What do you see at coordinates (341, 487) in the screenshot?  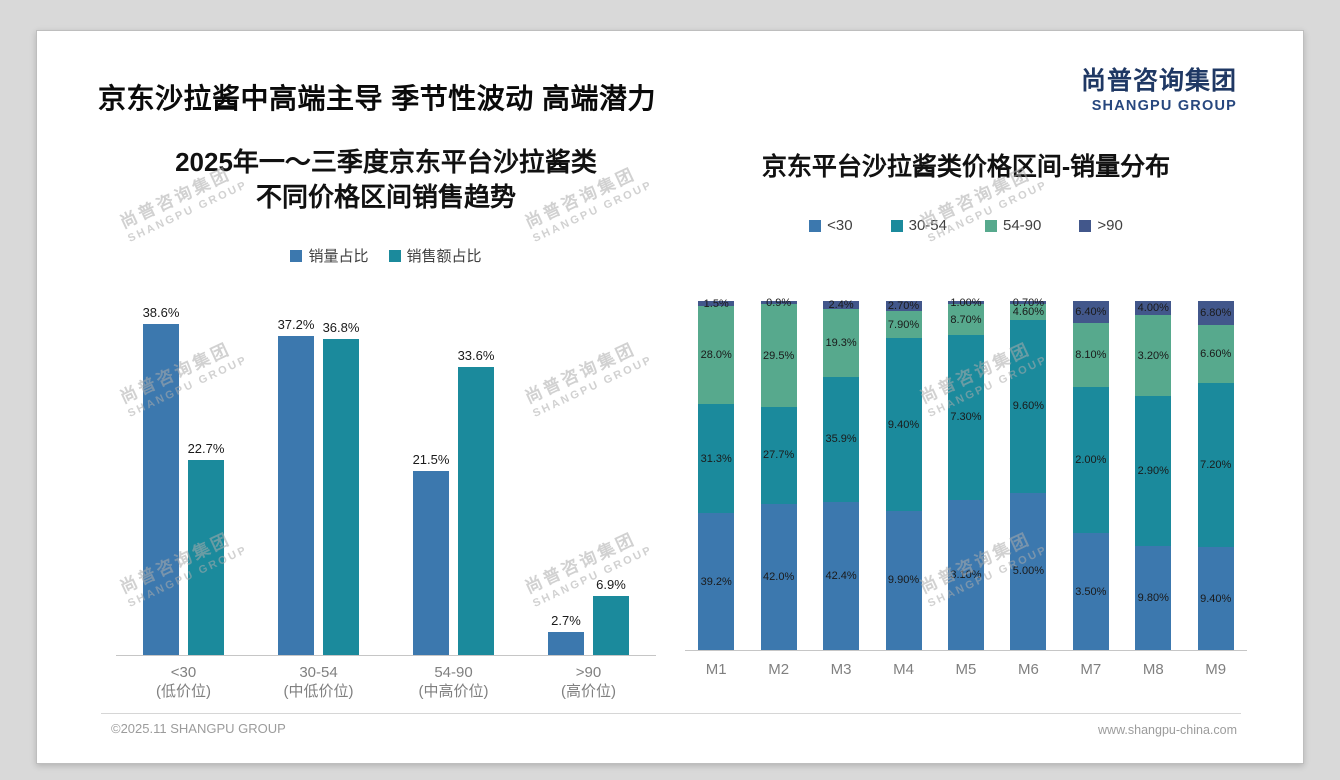 I see `bar: 36.8%` at bounding box center [341, 487].